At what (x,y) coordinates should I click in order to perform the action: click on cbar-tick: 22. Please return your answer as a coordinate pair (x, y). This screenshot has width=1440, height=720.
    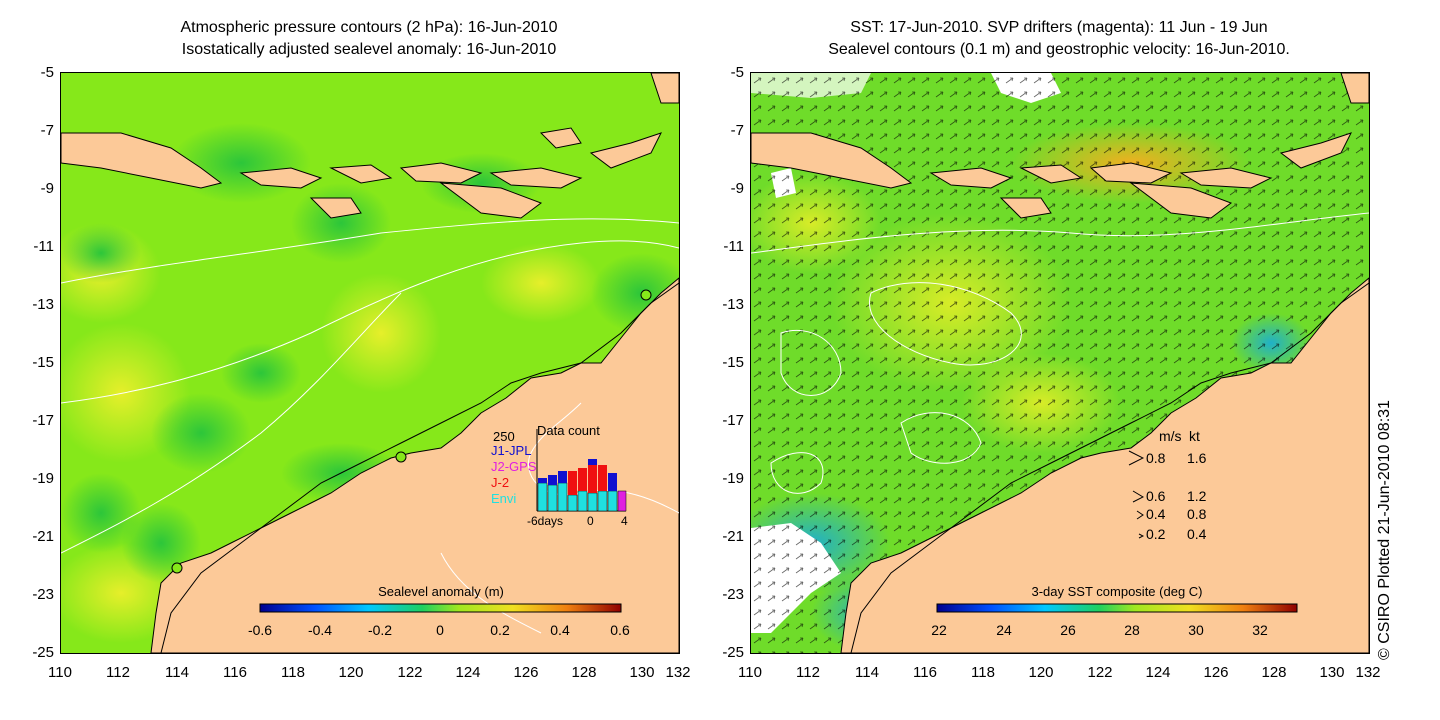
    Looking at the image, I should click on (939, 630).